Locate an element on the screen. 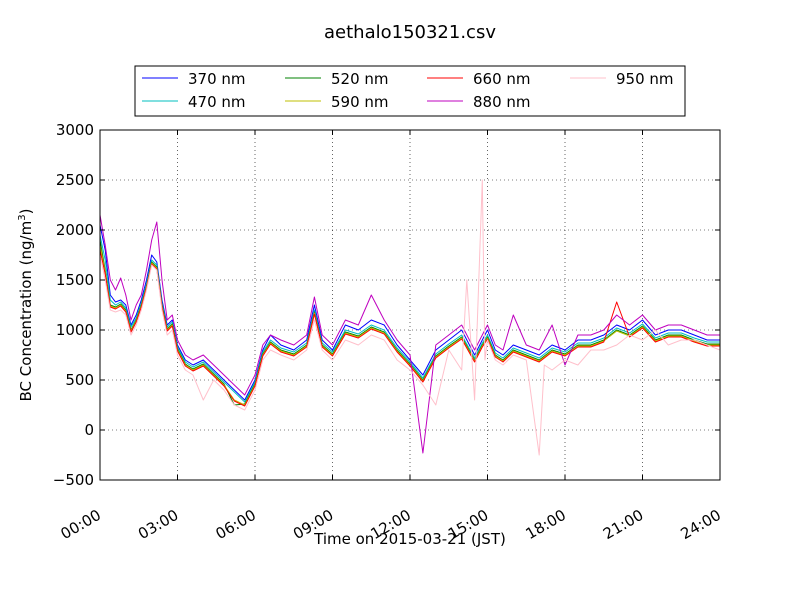  y-tick-label: 1500 is located at coordinates (75, 280).